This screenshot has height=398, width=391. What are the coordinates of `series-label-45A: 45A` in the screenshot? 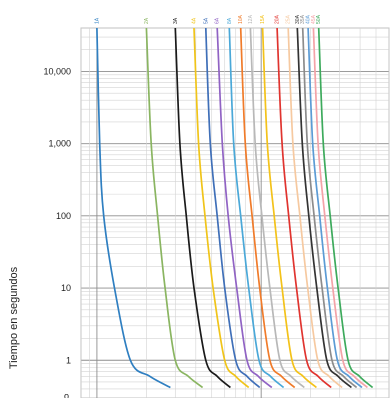 It's located at (314, 19).